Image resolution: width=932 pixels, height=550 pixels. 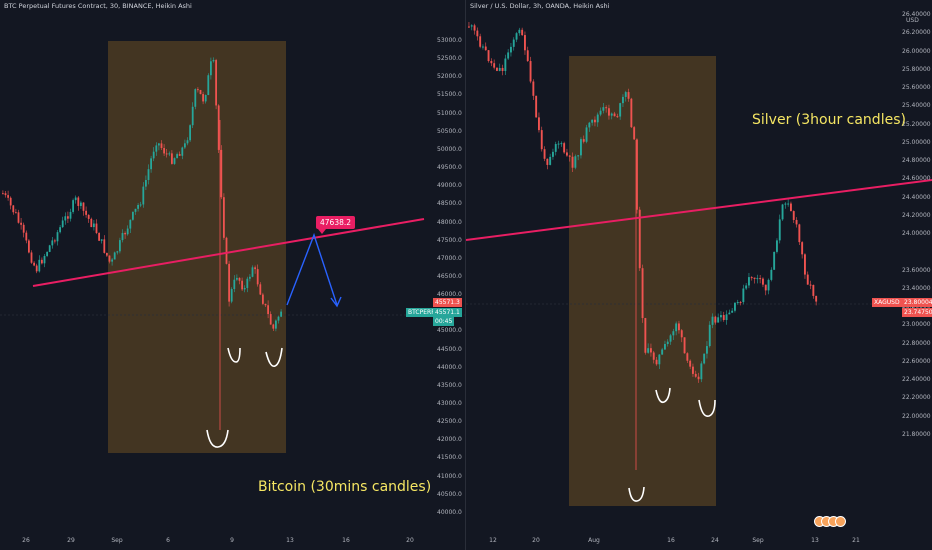 I want to click on btc-time-axis-label: 9, so click(x=232, y=540).